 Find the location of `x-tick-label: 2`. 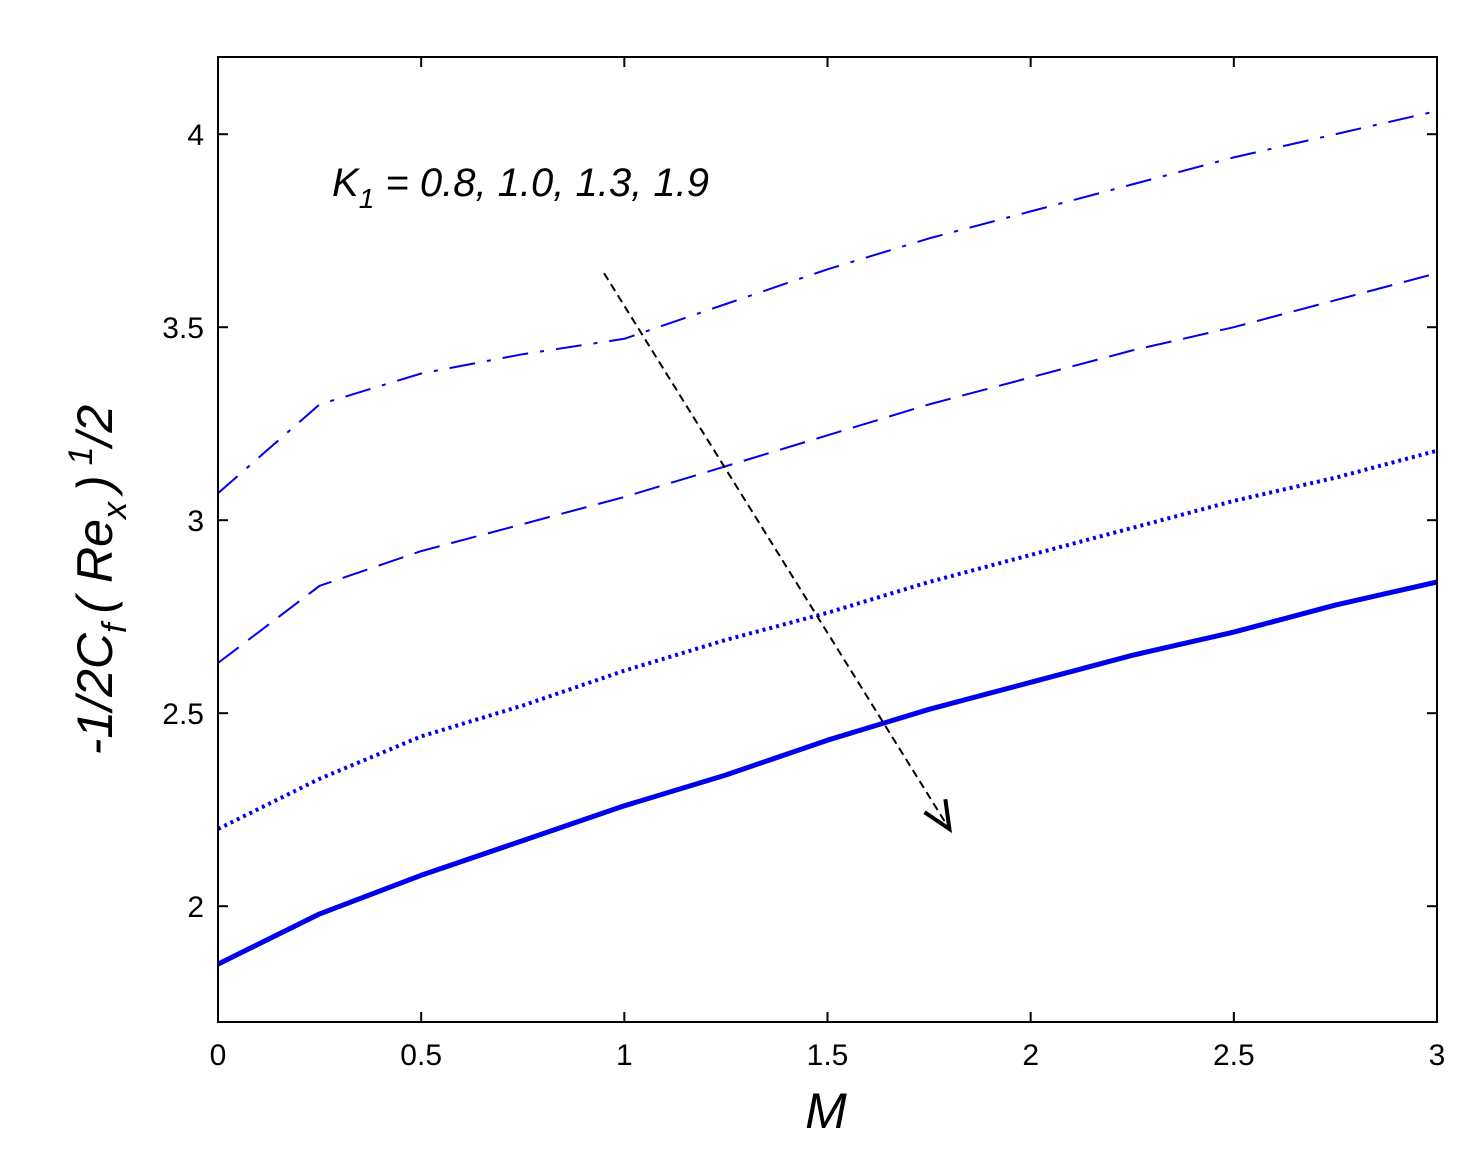

x-tick-label: 2 is located at coordinates (1030, 1055).